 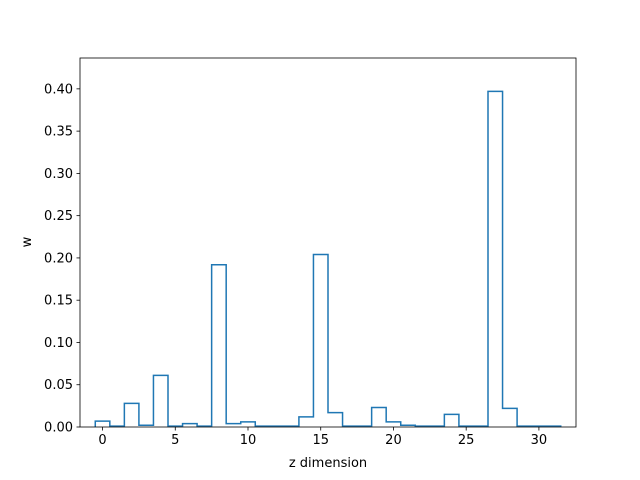 What do you see at coordinates (466, 440) in the screenshot?
I see `x-tick-label: 25` at bounding box center [466, 440].